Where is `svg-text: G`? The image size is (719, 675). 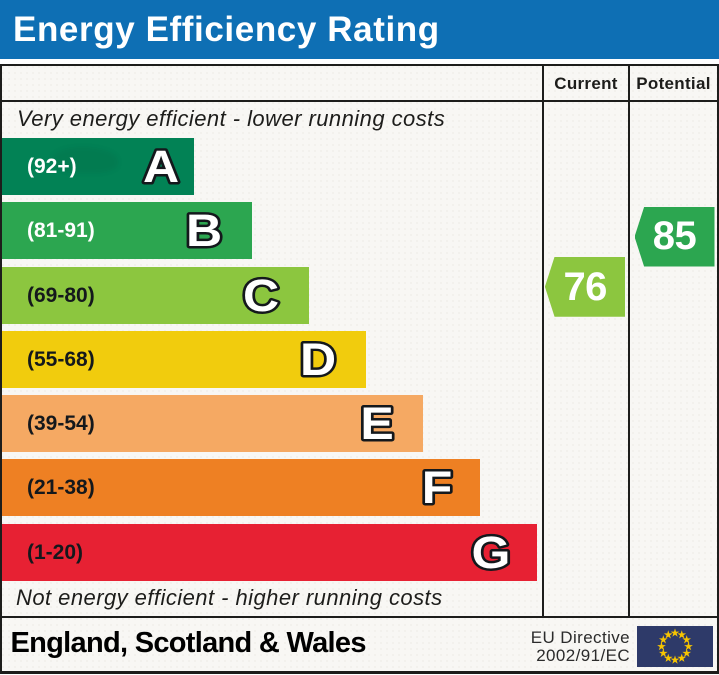
svg-text: G is located at coordinates (491, 553).